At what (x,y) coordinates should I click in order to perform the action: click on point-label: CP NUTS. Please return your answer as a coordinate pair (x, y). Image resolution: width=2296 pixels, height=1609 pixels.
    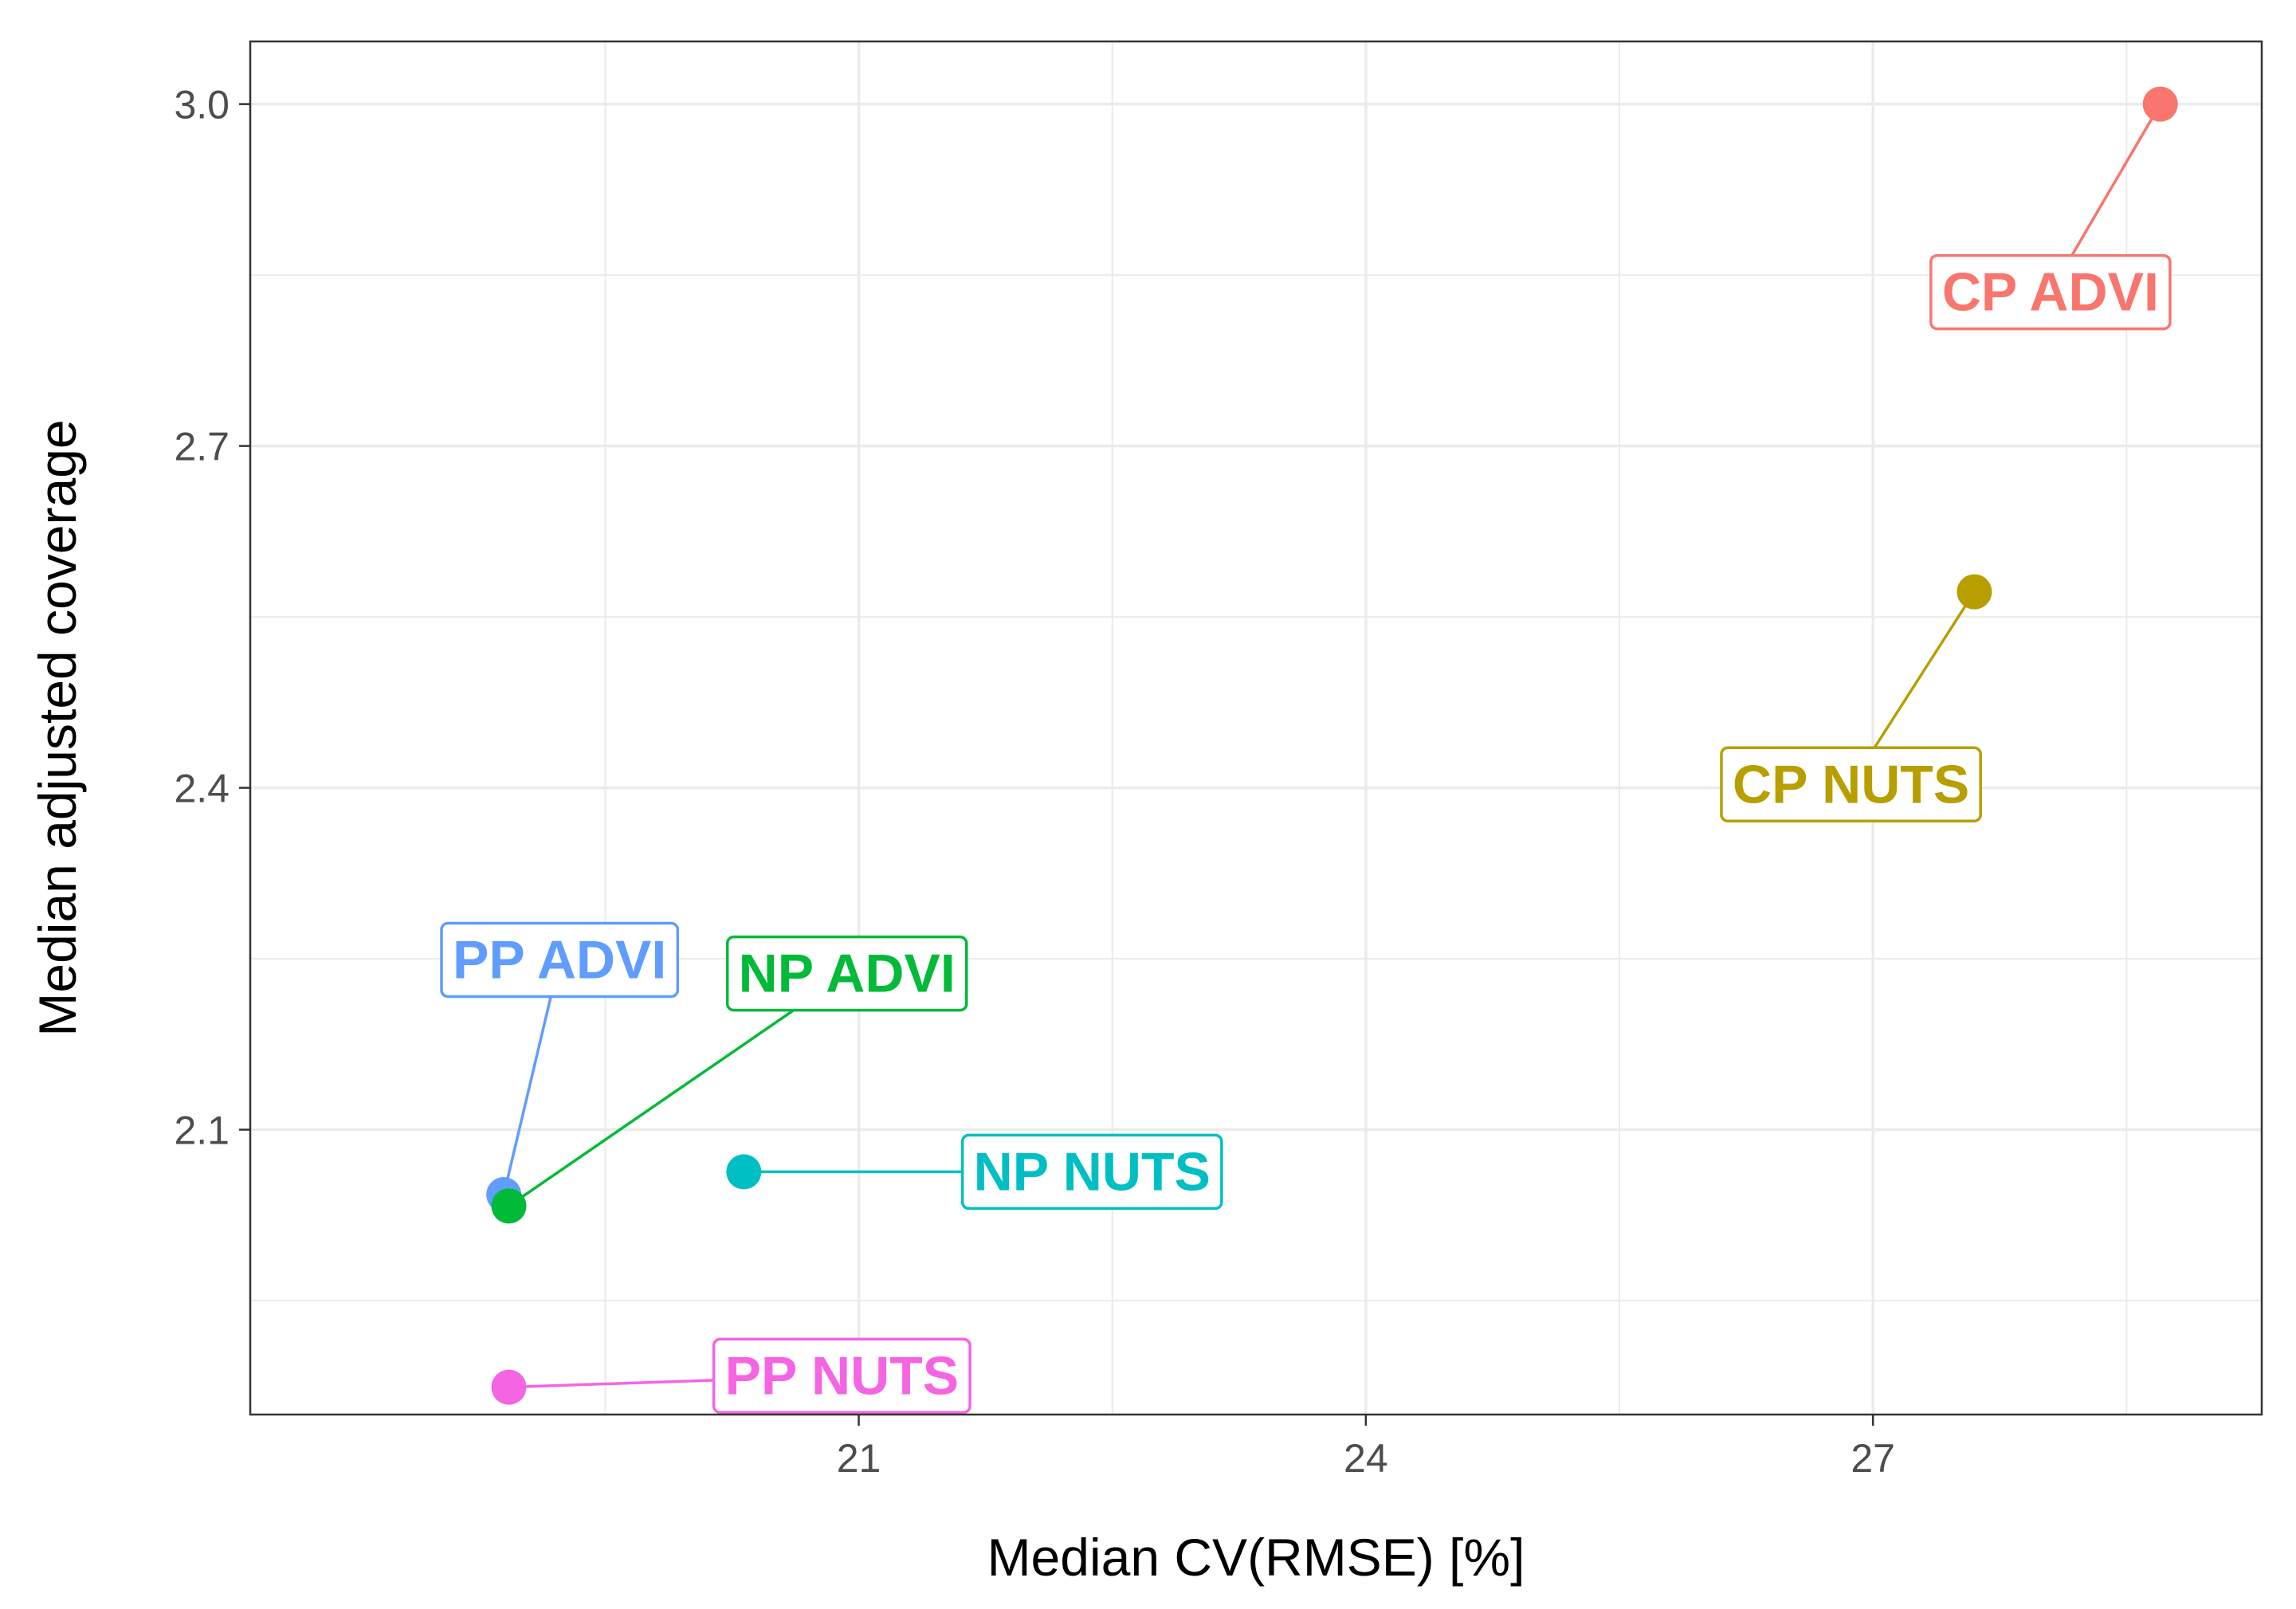
    Looking at the image, I should click on (1851, 784).